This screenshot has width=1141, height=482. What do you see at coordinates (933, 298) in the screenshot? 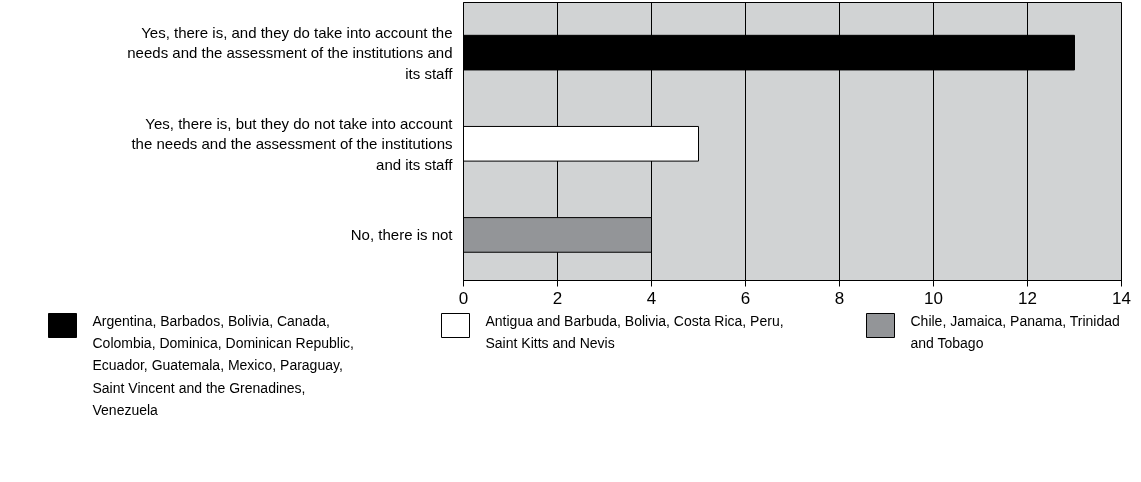
I see `x-tick-label: 10` at bounding box center [933, 298].